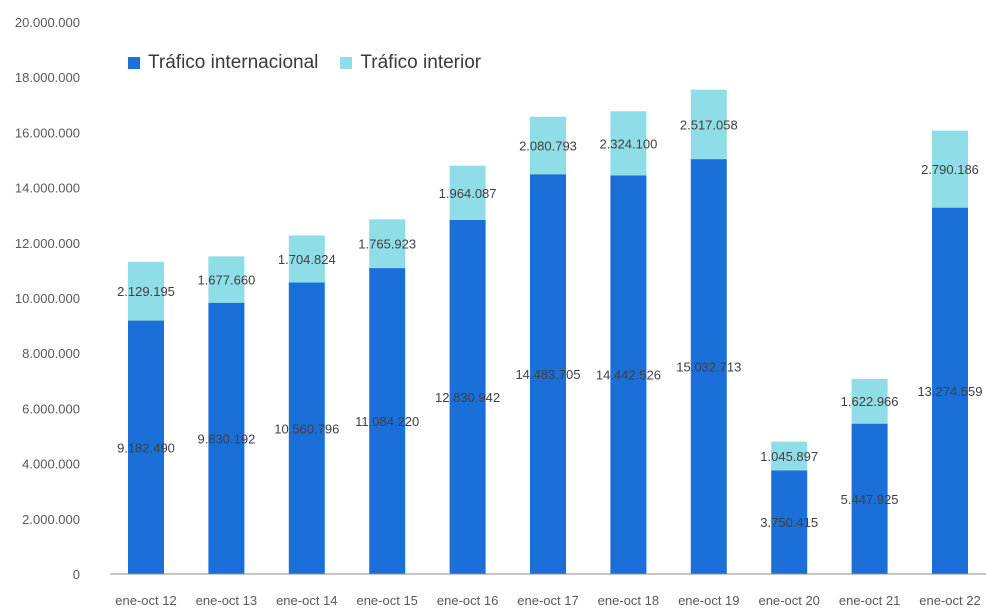  Describe the element at coordinates (51, 353) in the screenshot. I see `y-tick-label: 8.000.000` at that location.